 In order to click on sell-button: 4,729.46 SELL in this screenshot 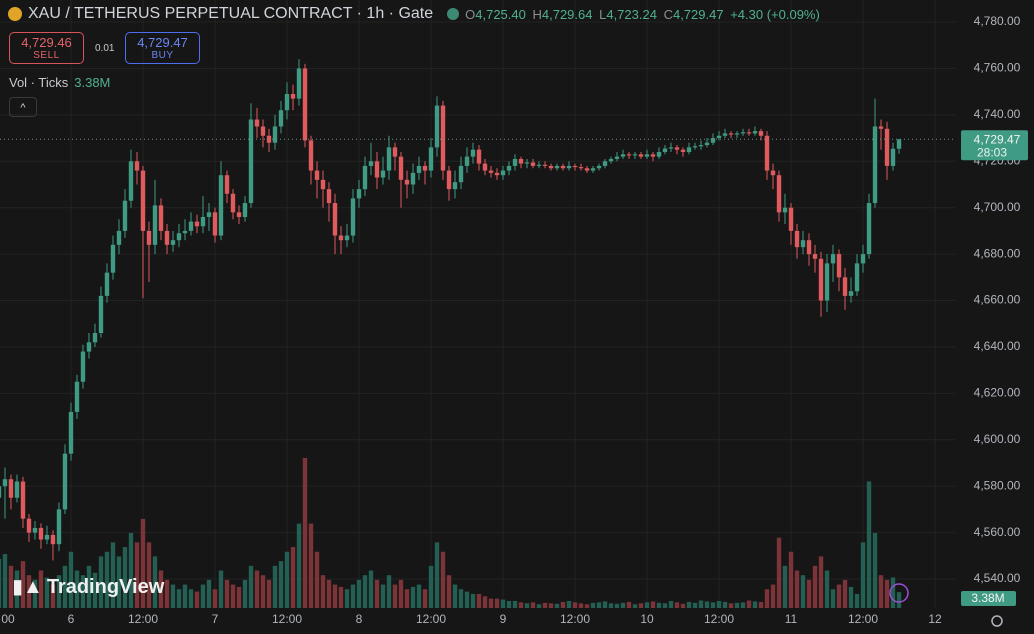, I will do `click(46, 48)`.